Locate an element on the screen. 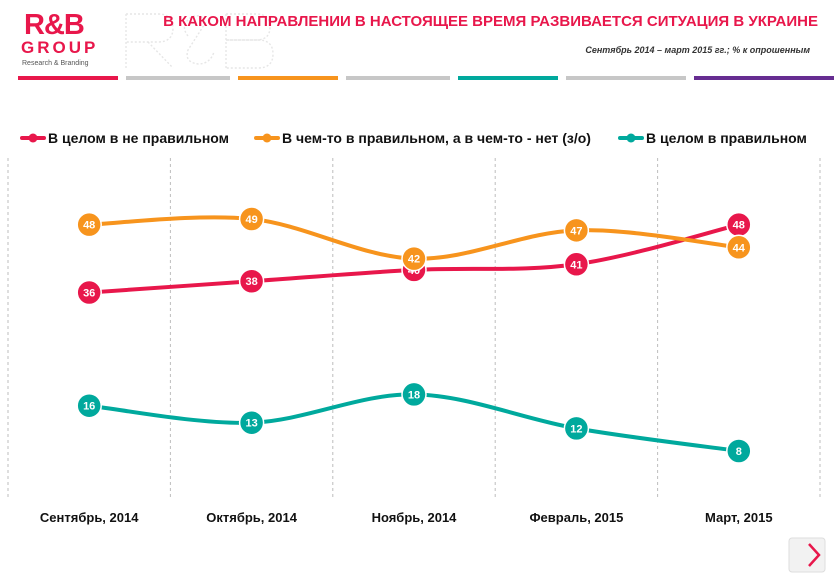 The image size is (835, 578). data-label: 41 is located at coordinates (576, 265).